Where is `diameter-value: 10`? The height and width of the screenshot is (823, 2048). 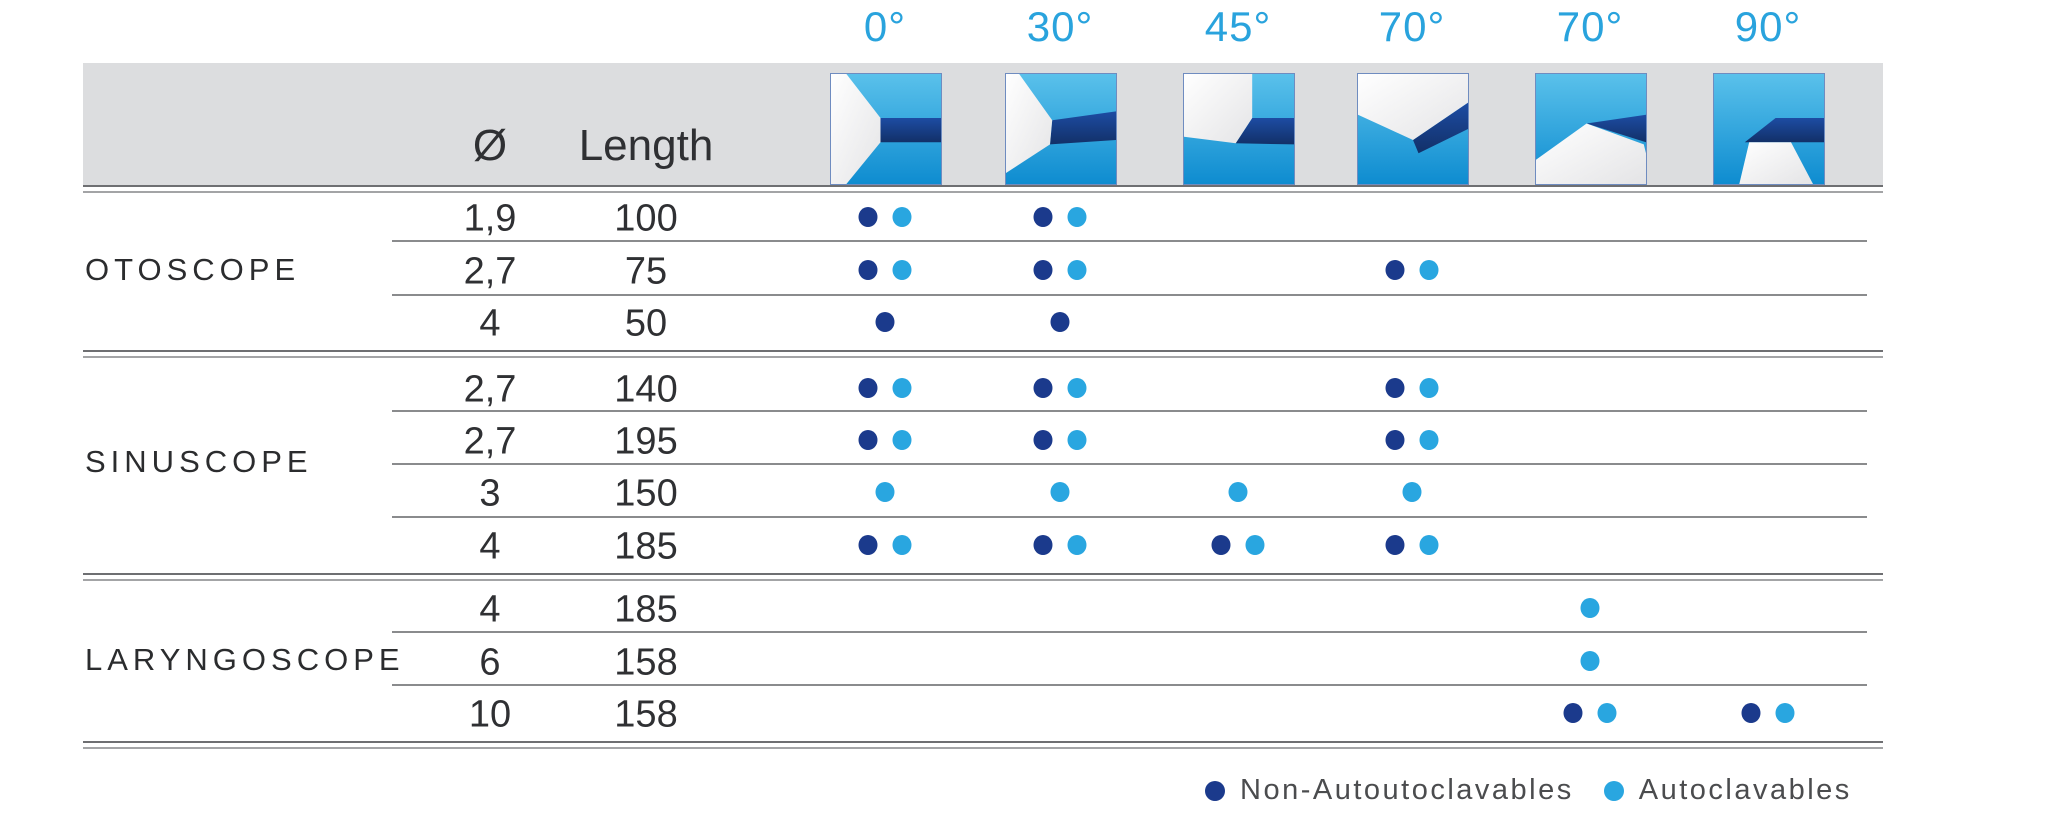 diameter-value: 10 is located at coordinates (490, 714).